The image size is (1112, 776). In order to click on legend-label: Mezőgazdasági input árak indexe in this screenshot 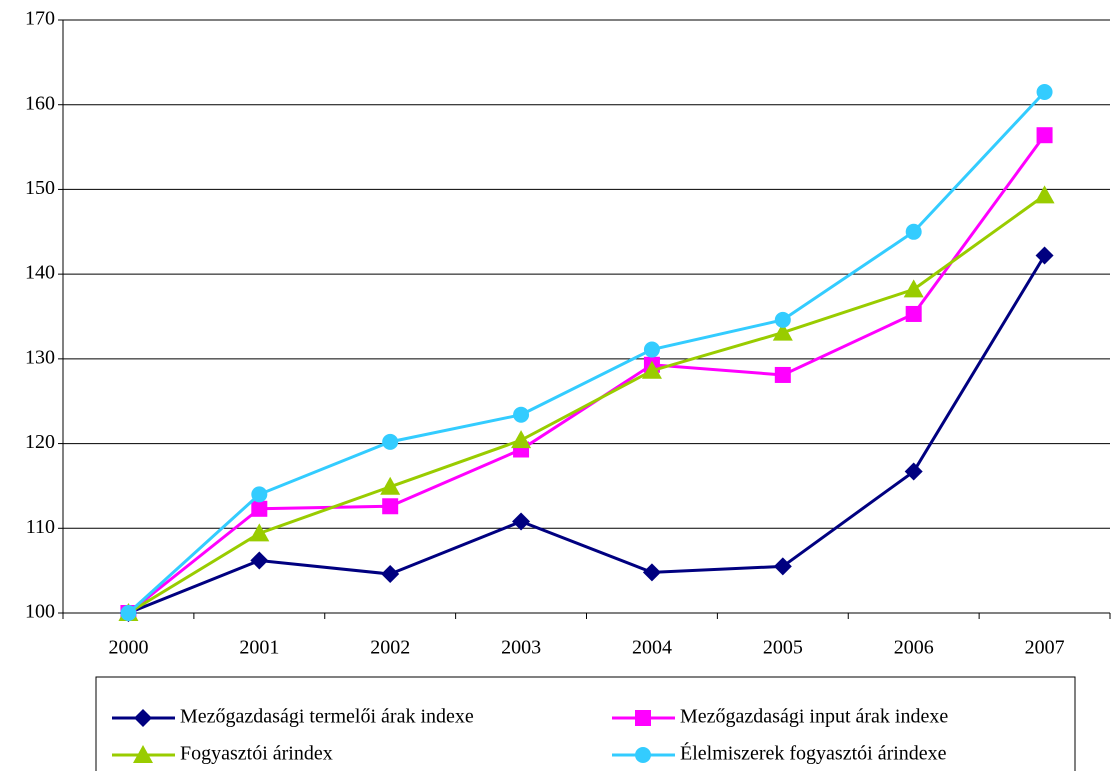, I will do `click(814, 717)`.